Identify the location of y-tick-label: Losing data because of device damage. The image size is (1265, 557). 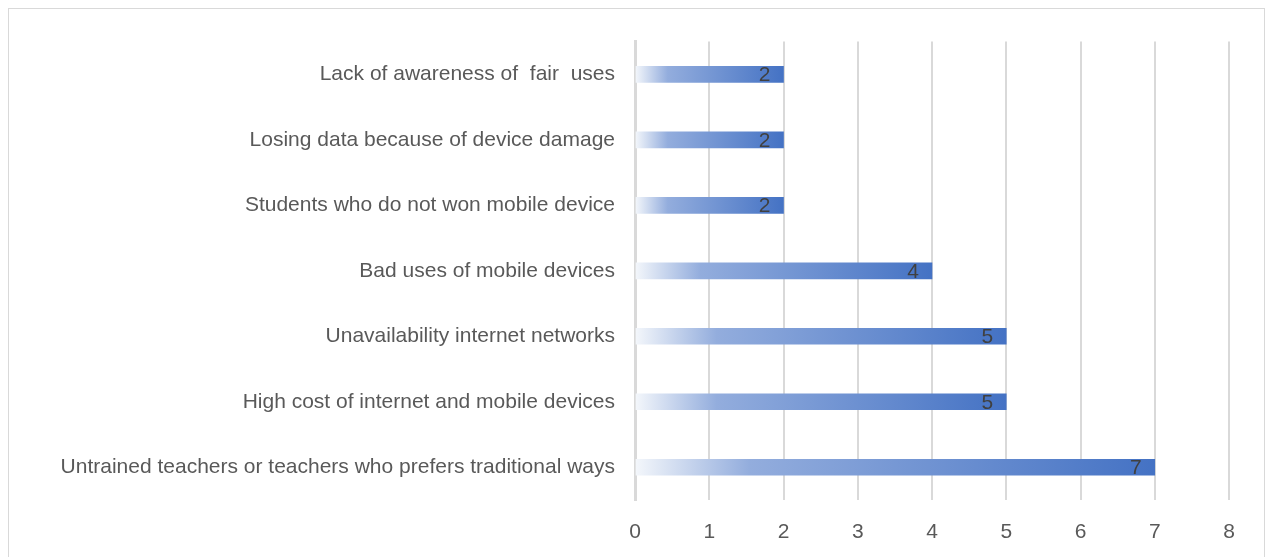
(432, 138).